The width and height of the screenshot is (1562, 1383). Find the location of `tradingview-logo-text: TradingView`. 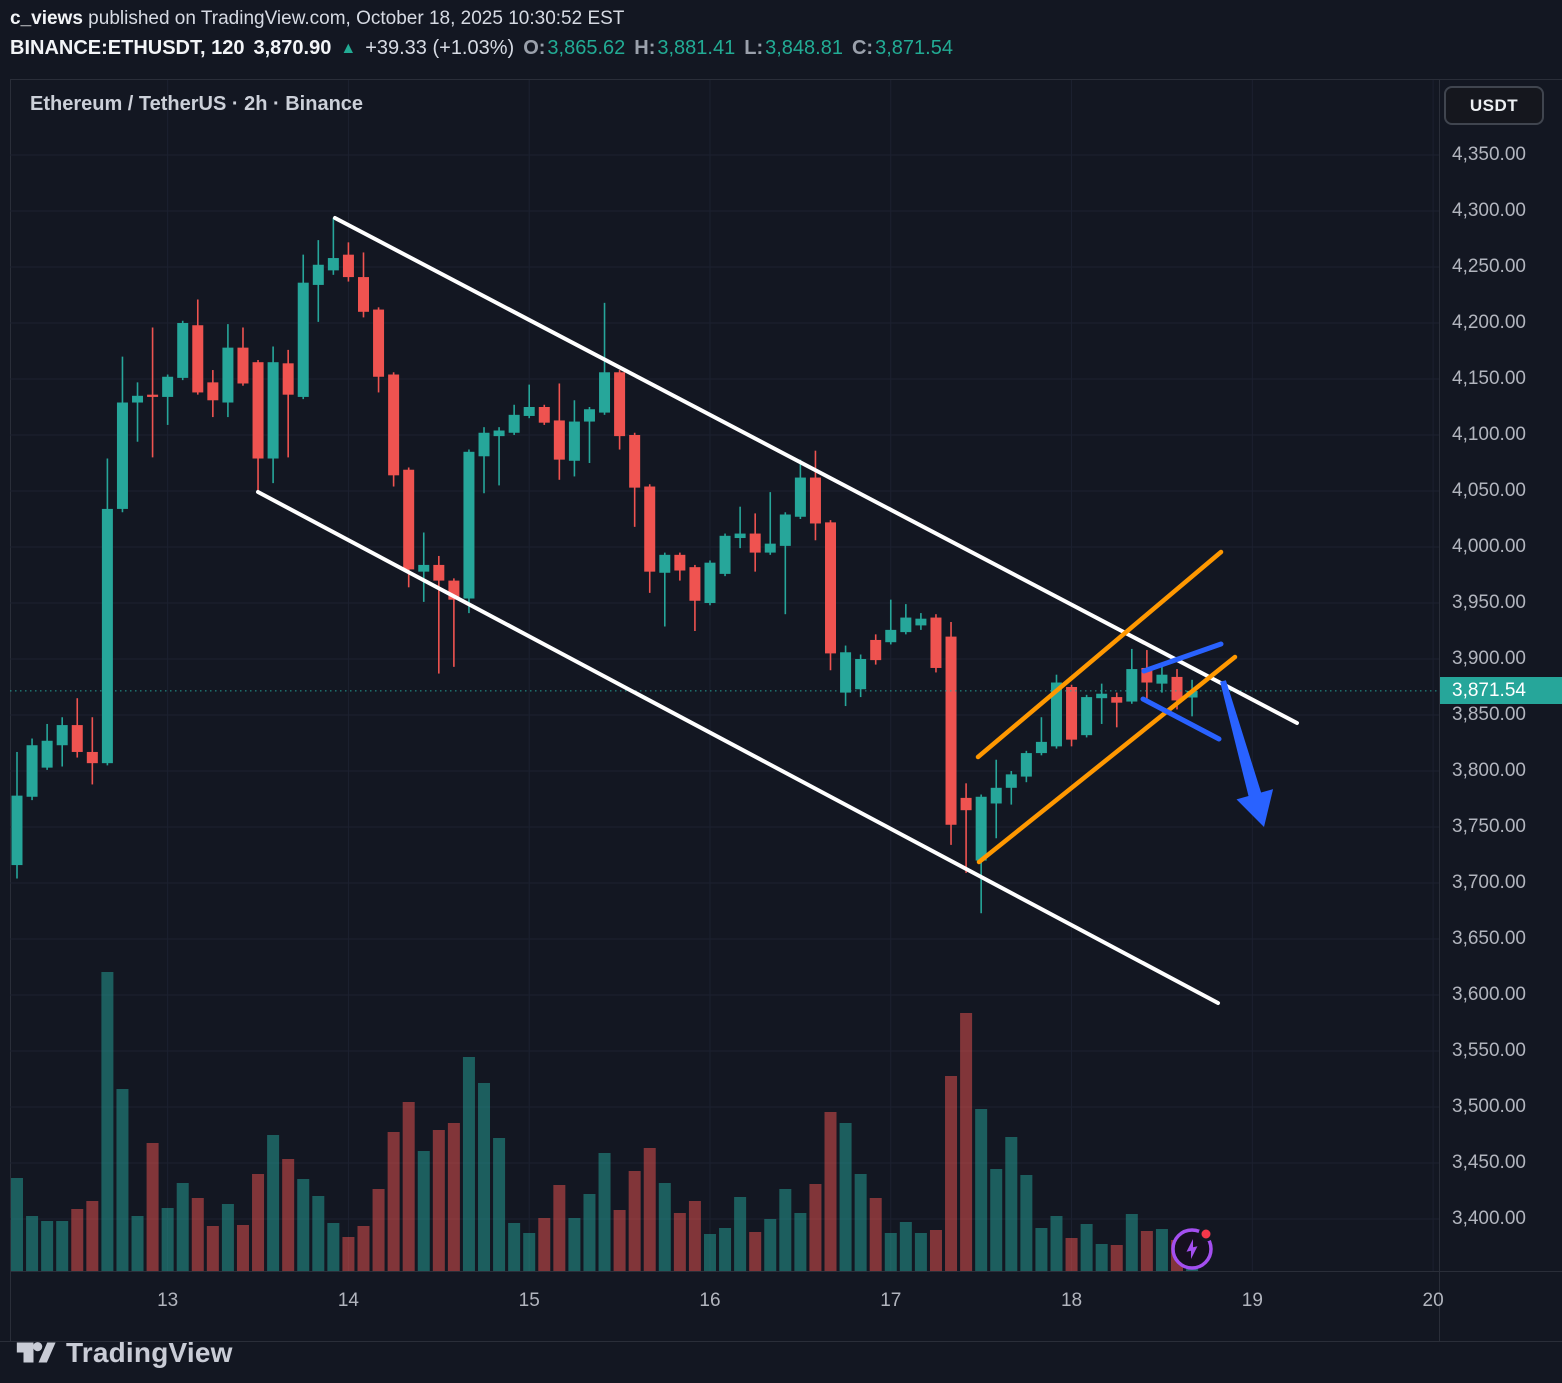

tradingview-logo-text: TradingView is located at coordinates (149, 1352).